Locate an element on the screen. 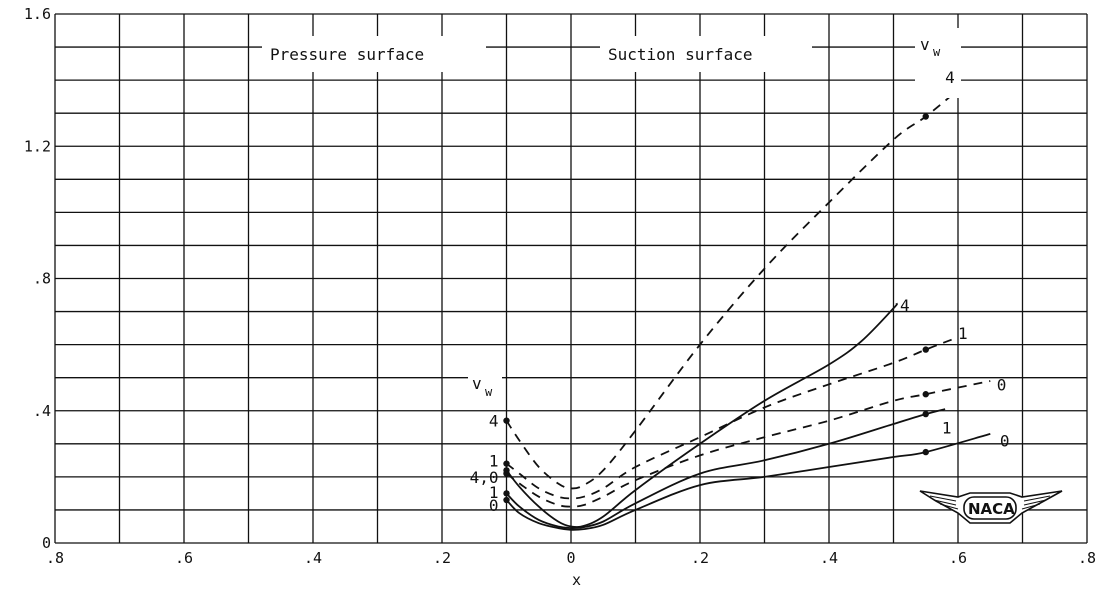 This screenshot has height=591, width=1107. vw-left-bg is located at coordinates (485, 387).